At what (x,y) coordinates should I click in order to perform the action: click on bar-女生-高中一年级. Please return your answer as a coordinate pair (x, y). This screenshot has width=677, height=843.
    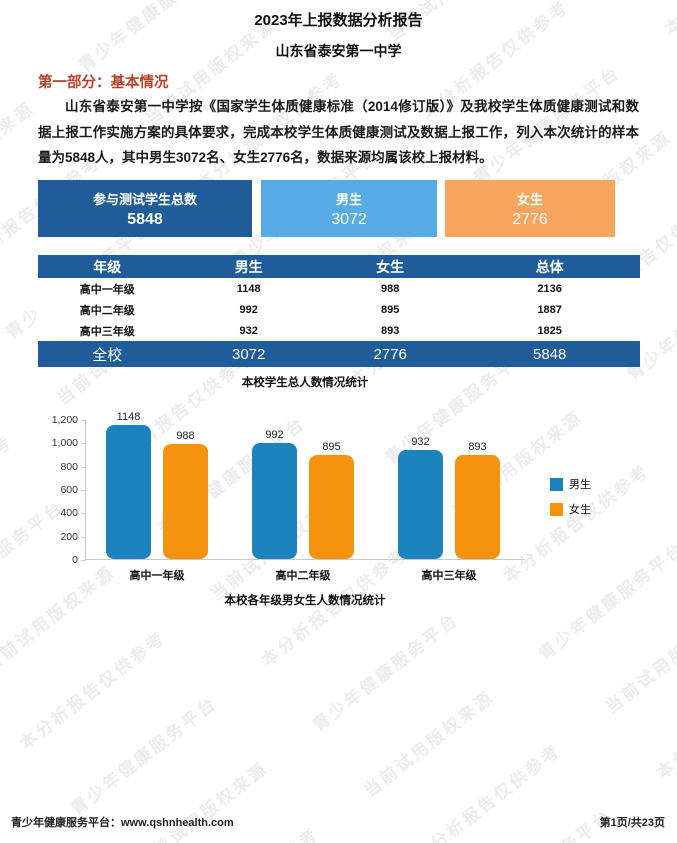
    Looking at the image, I should click on (185, 501).